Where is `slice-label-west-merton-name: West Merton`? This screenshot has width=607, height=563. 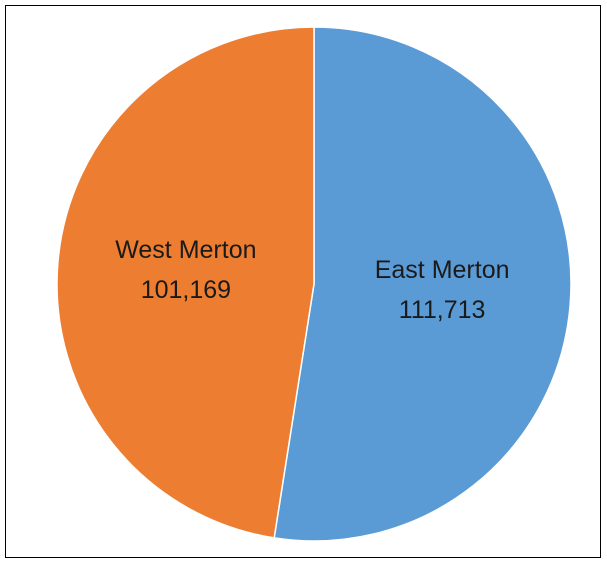 slice-label-west-merton-name: West Merton is located at coordinates (185, 250).